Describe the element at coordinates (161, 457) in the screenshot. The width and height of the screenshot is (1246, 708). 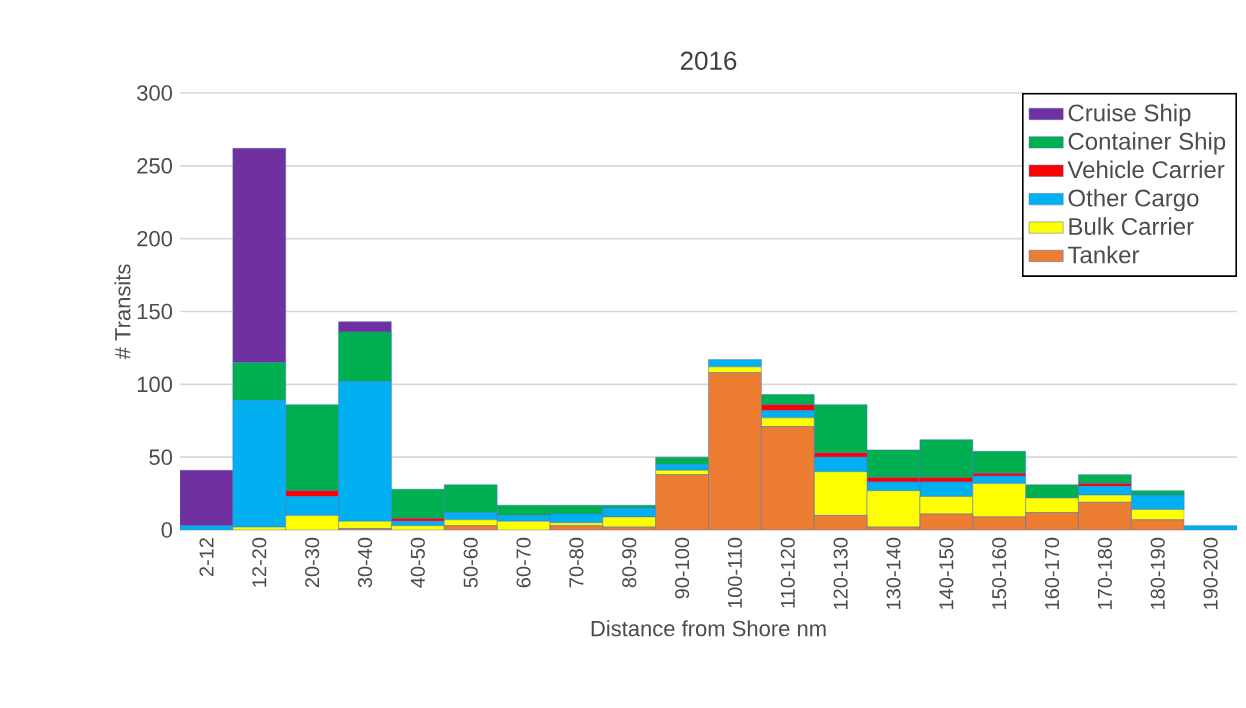
I see `y-tick-label: 50` at that location.